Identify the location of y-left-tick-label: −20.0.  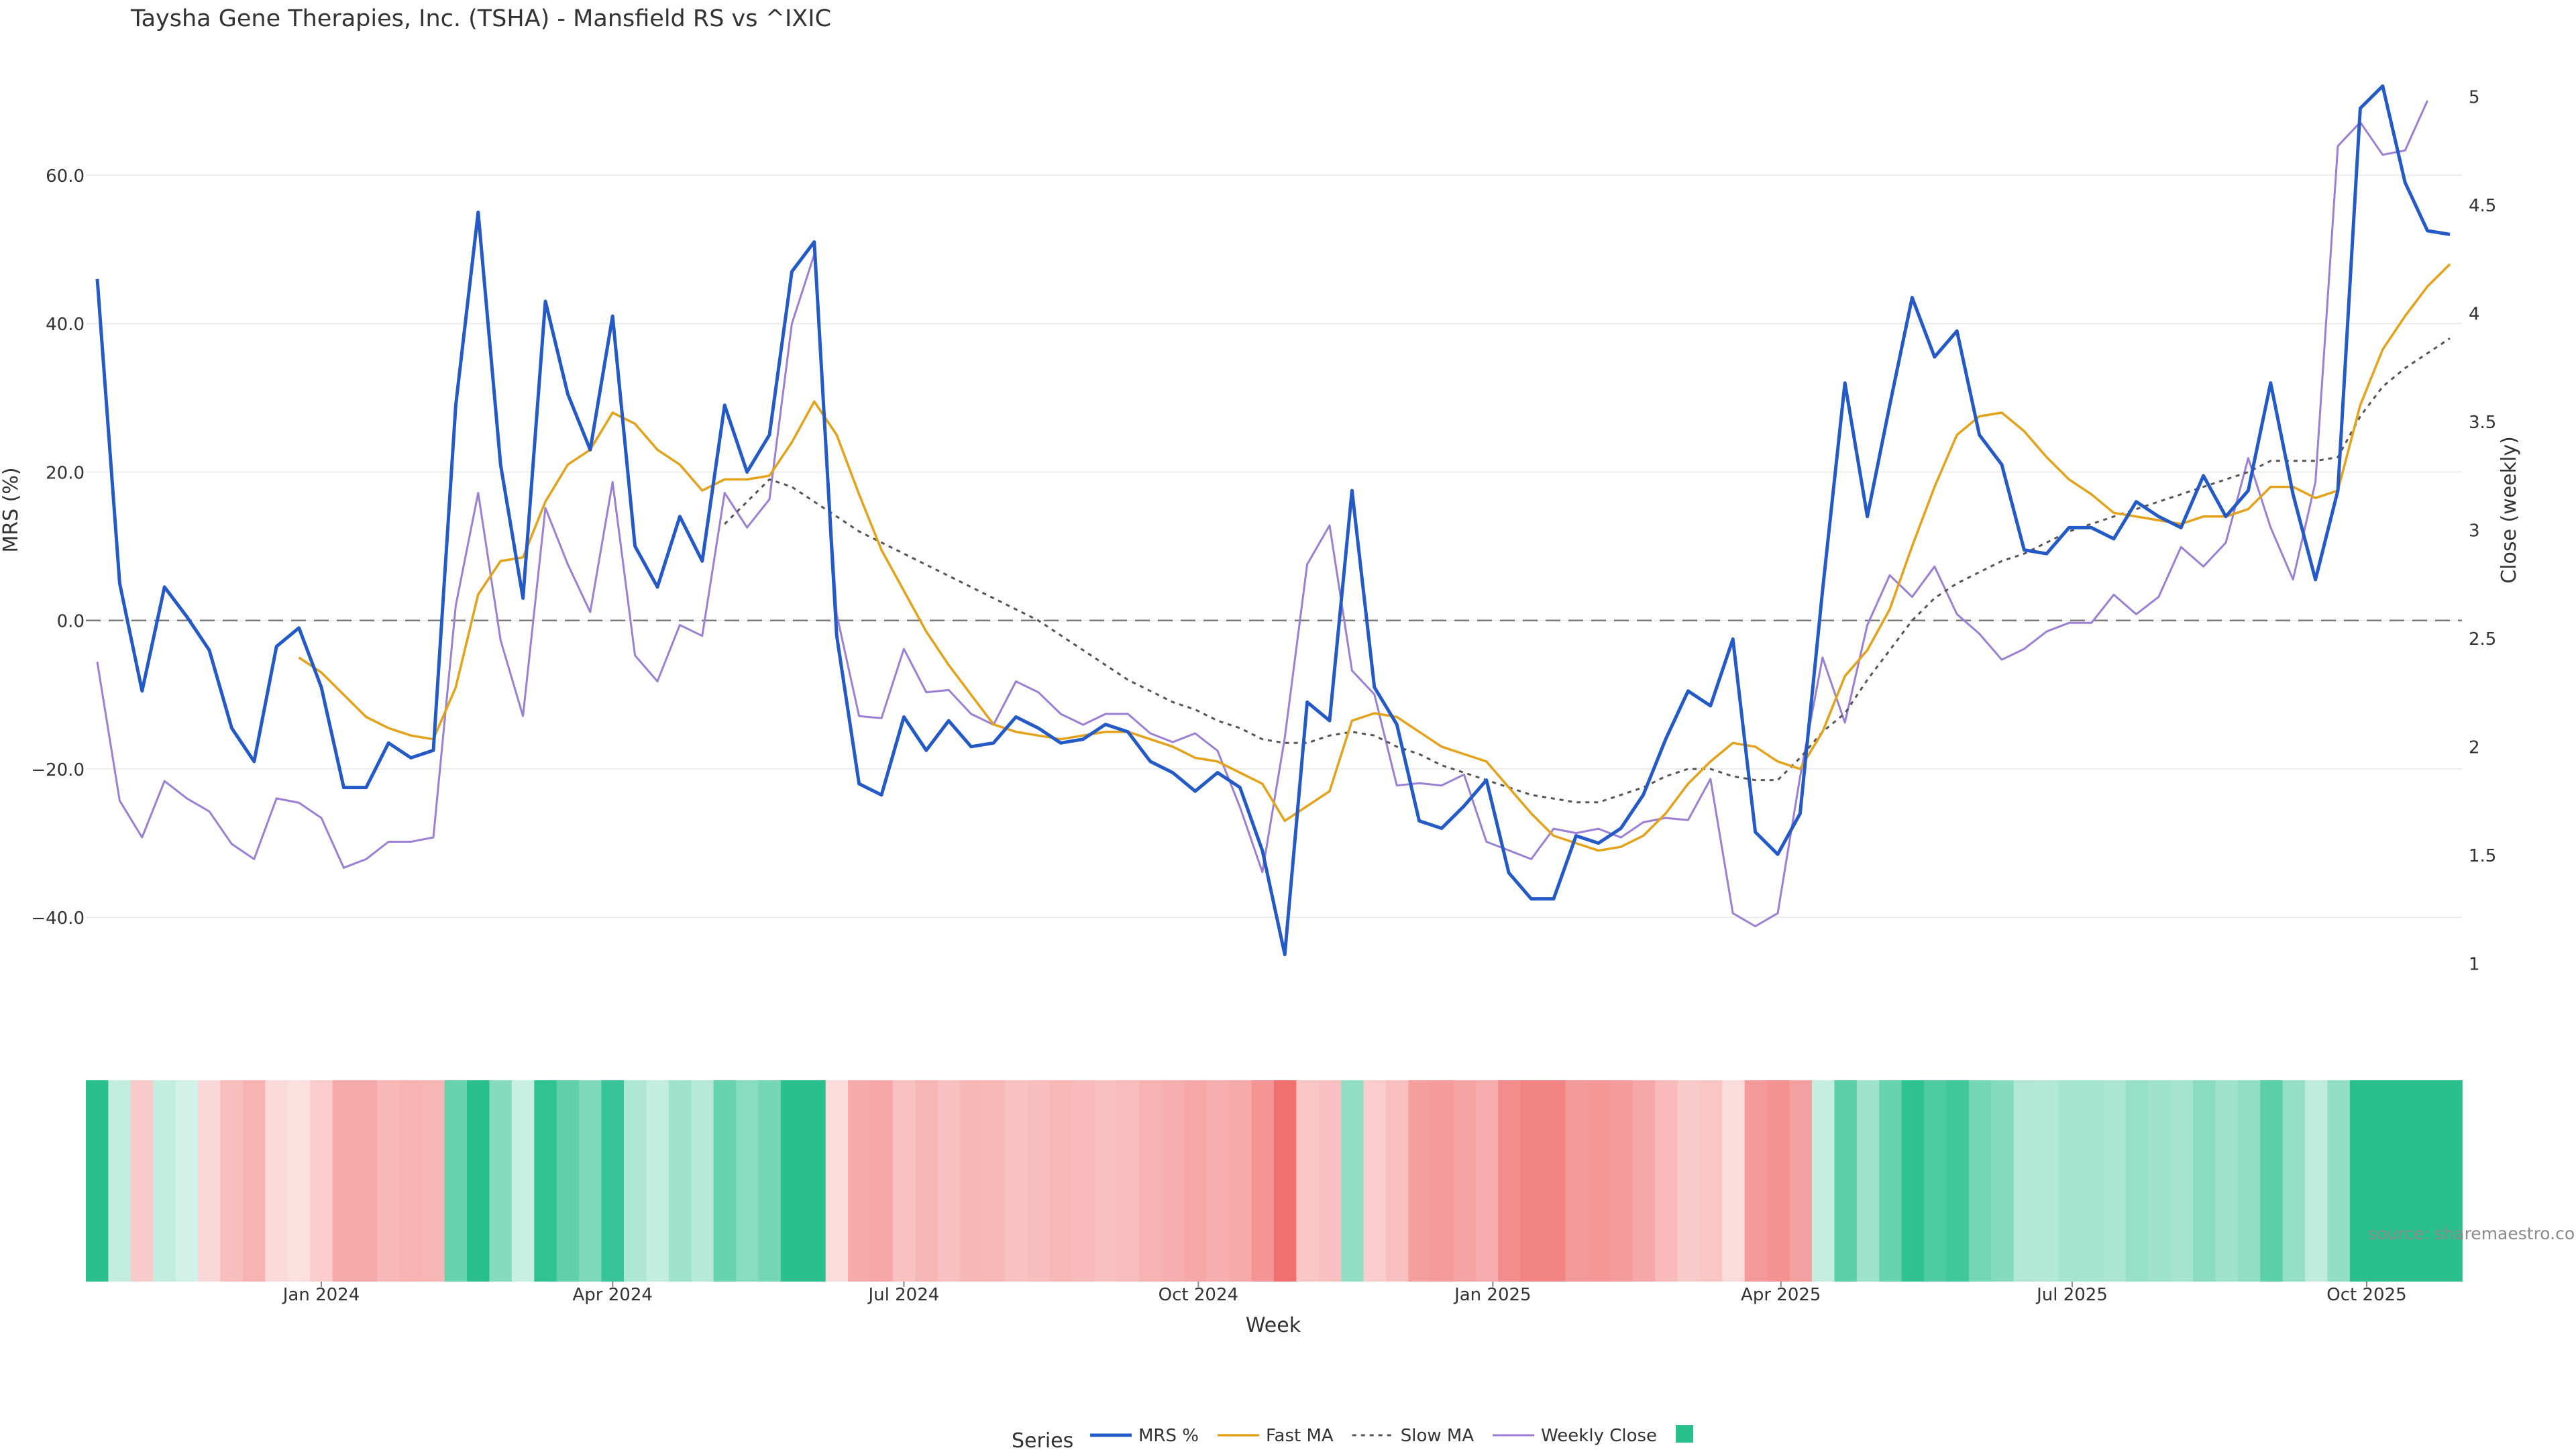
(58, 770).